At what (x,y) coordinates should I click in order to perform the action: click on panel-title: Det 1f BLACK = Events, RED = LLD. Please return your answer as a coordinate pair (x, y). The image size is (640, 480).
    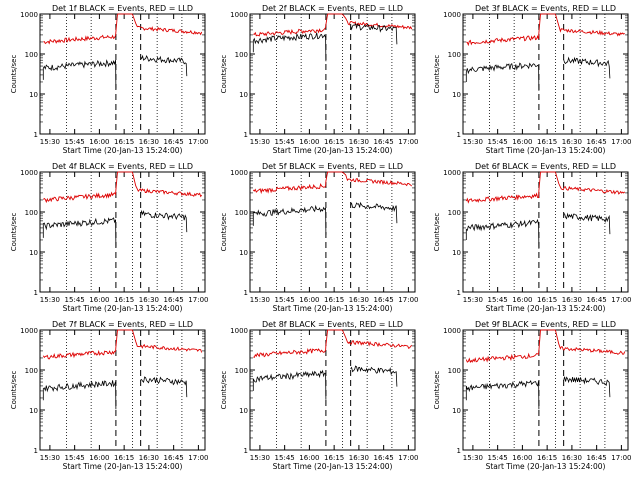
    Looking at the image, I should click on (122, 8).